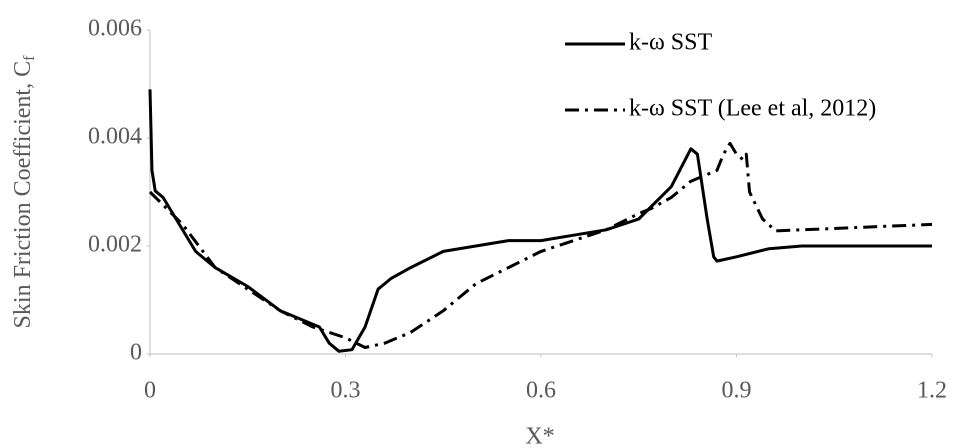 Image resolution: width=968 pixels, height=448 pixels. Describe the element at coordinates (115, 137) in the screenshot. I see `y-tick-label: 0.004` at that location.